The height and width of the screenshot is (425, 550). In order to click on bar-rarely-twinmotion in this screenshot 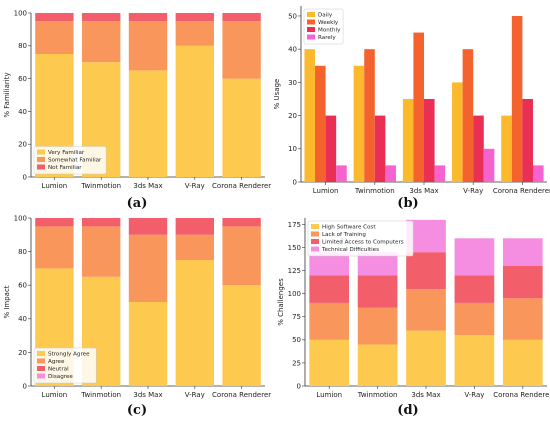, I will do `click(390, 173)`.